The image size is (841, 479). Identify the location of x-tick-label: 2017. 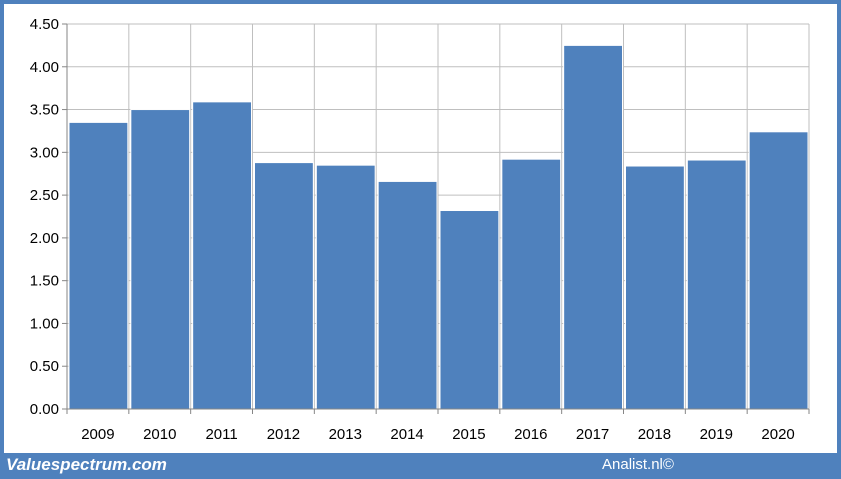
(592, 434).